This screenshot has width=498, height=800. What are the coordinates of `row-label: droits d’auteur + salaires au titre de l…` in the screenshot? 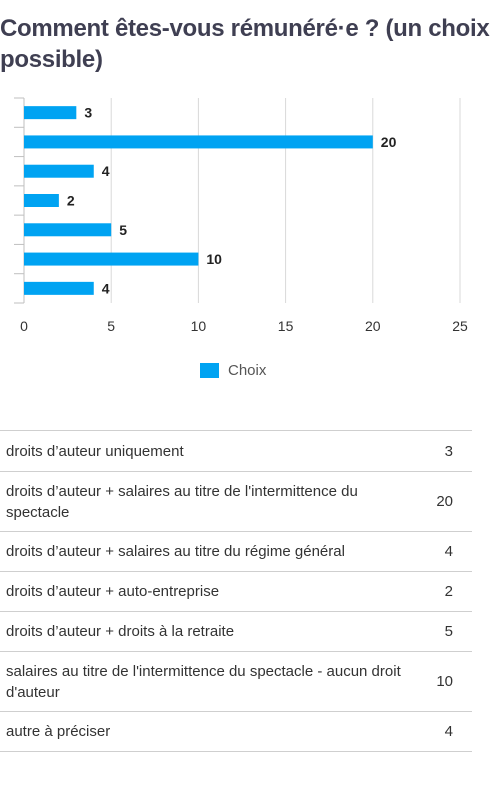 It's located at (182, 501).